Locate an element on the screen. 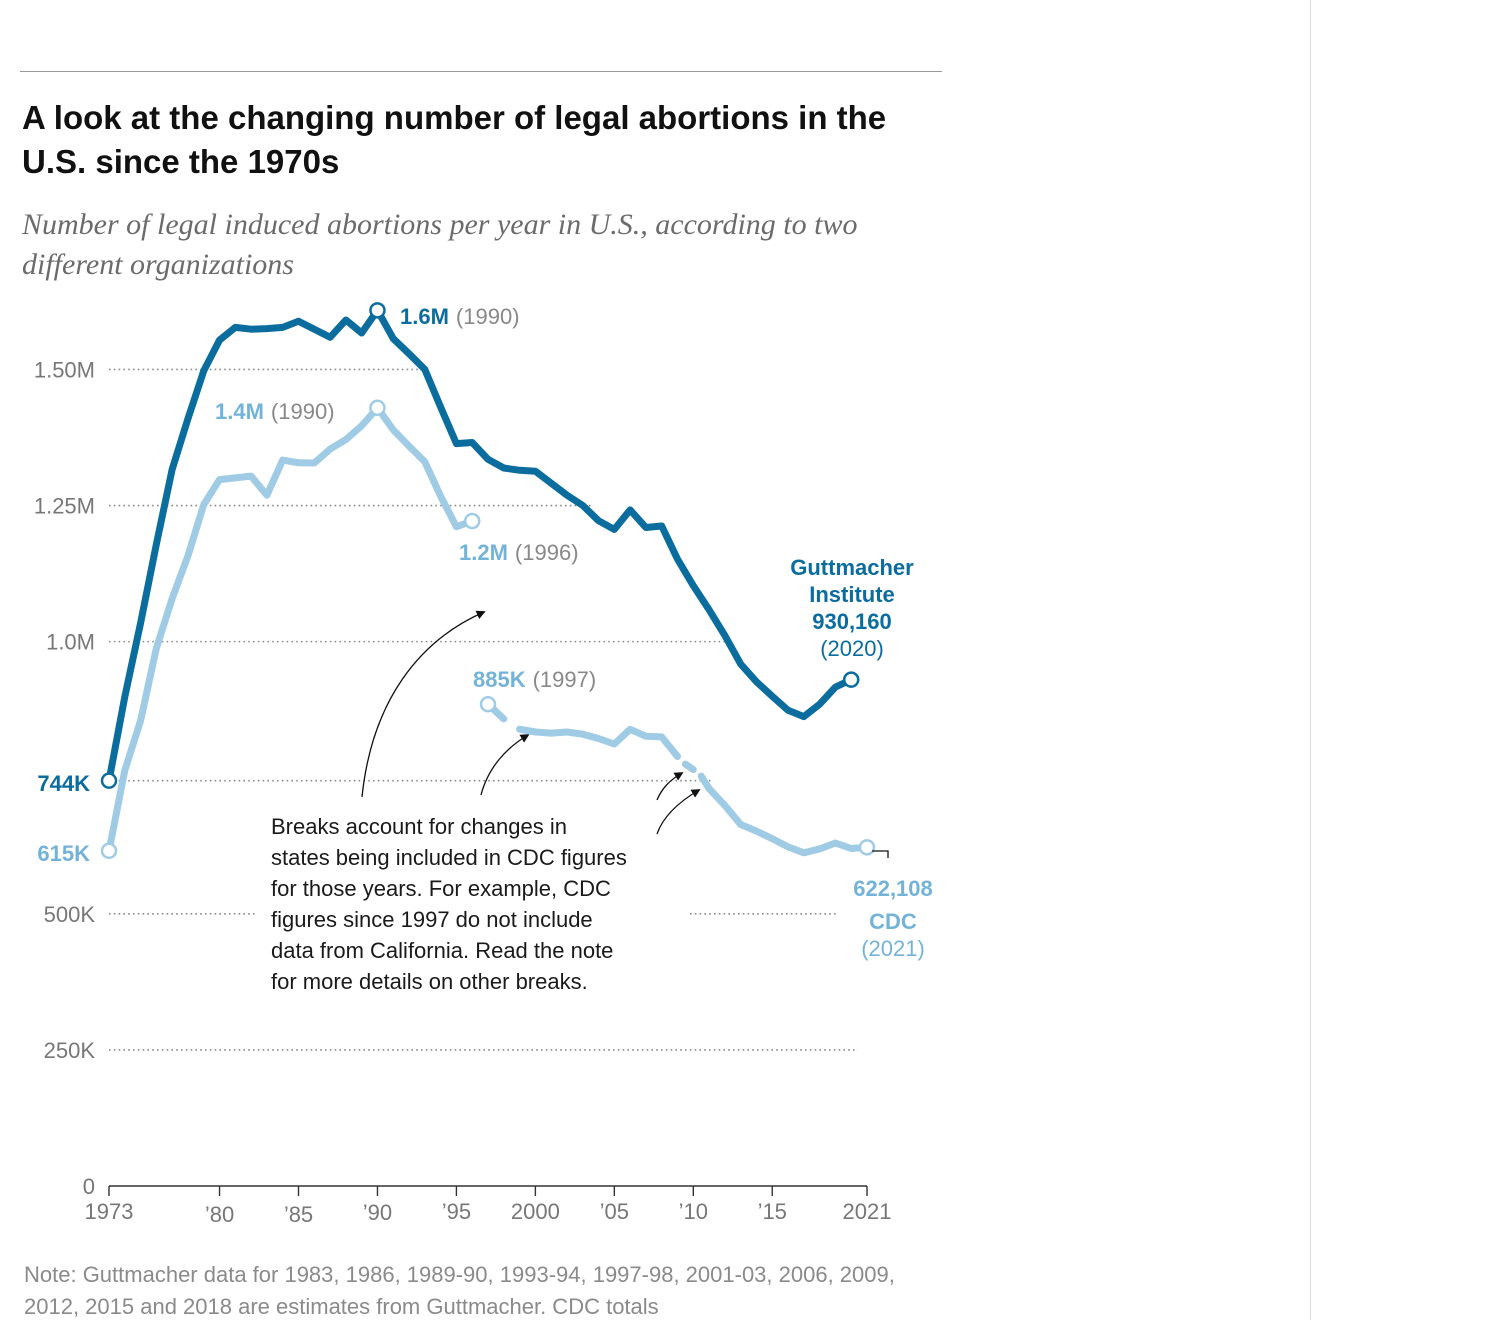 This screenshot has height=1323, width=1492. label-cdc-1973: 615K is located at coordinates (63, 853).